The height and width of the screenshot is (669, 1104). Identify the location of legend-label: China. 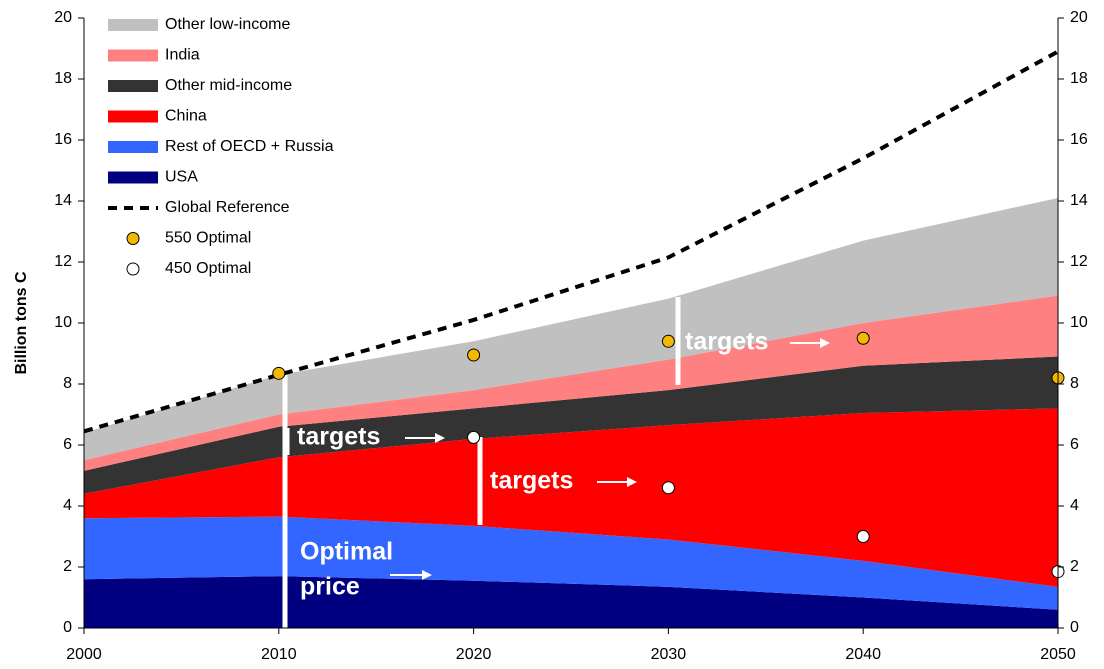
(186, 116).